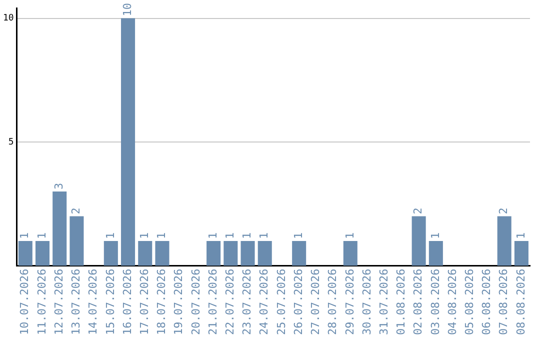 The height and width of the screenshot is (340, 540). I want to click on x-tick-label: 28.07.2026, so click(333, 302).